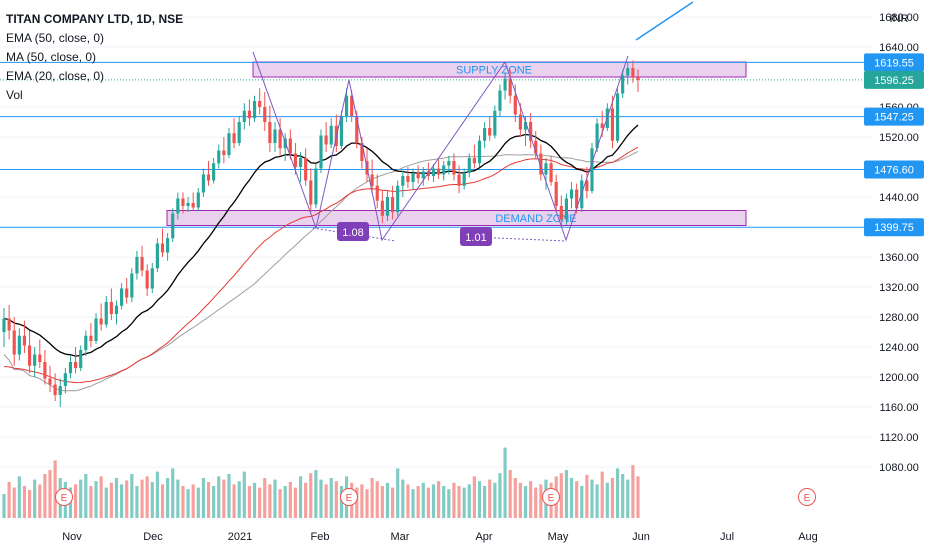 Image resolution: width=932 pixels, height=550 pixels. I want to click on earnings-marker-label: E, so click(807, 498).